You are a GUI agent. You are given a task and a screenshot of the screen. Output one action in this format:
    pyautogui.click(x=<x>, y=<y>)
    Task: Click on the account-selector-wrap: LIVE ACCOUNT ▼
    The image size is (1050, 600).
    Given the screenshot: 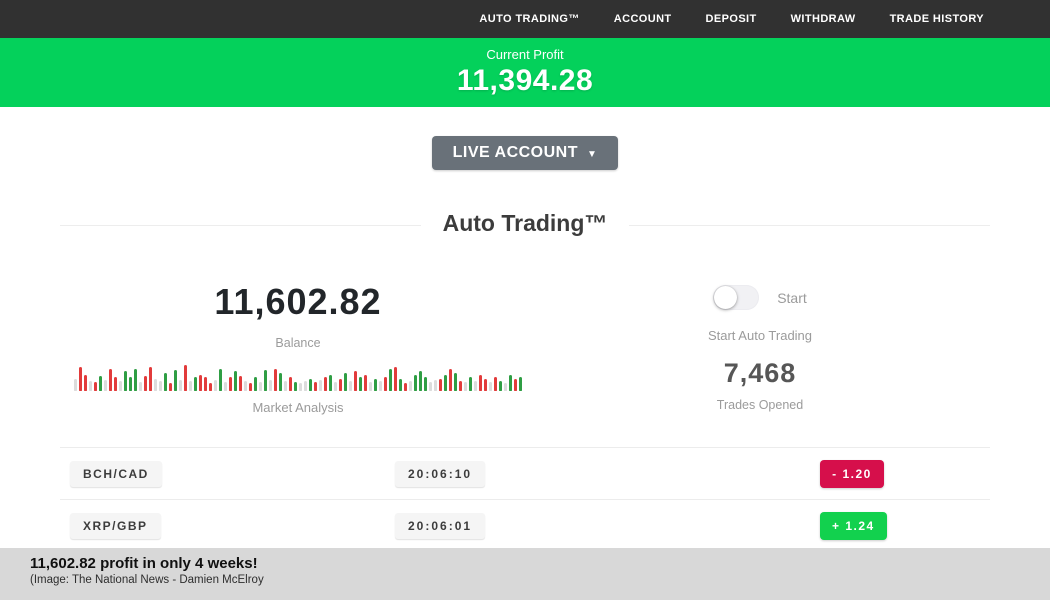 What is the action you would take?
    pyautogui.click(x=525, y=153)
    